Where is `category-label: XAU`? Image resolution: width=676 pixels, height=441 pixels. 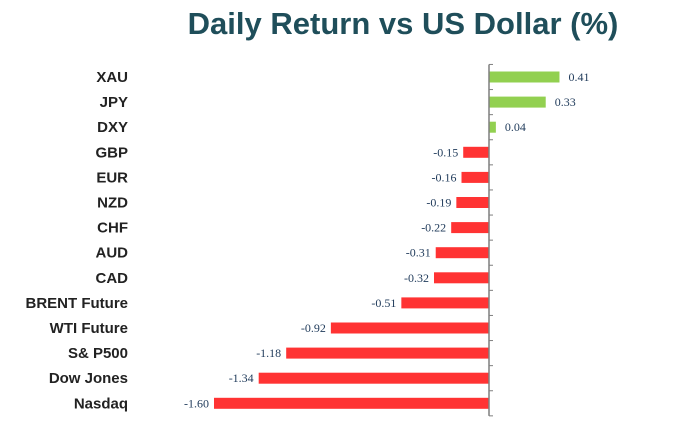
category-label: XAU is located at coordinates (112, 77).